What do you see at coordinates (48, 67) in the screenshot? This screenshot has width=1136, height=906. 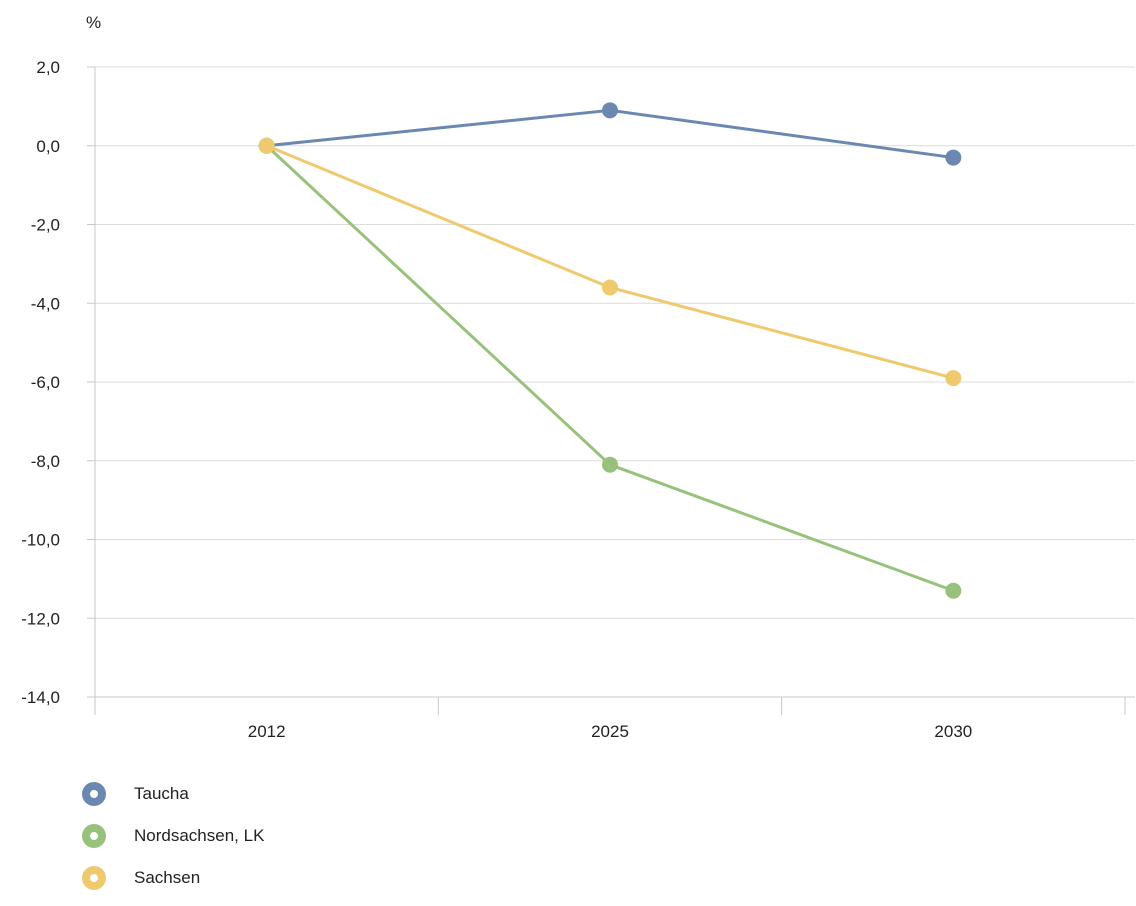 I see `y-tick-label: 2,0` at bounding box center [48, 67].